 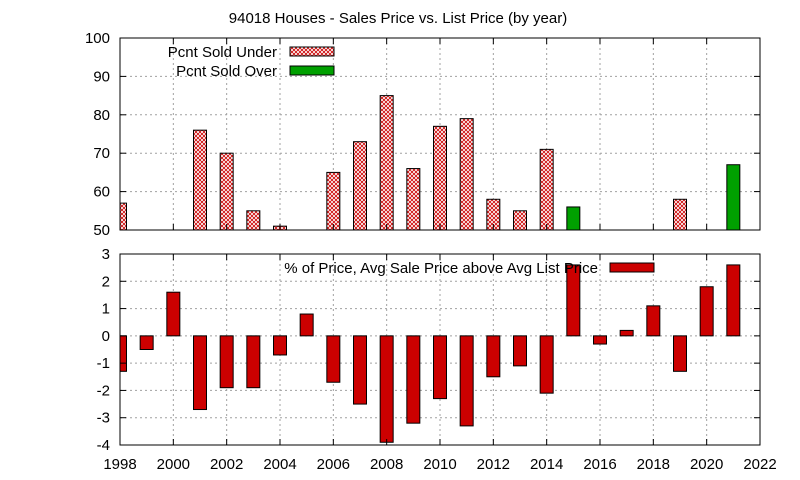 I want to click on bottom-y-tick-label: -1, so click(x=103, y=363).